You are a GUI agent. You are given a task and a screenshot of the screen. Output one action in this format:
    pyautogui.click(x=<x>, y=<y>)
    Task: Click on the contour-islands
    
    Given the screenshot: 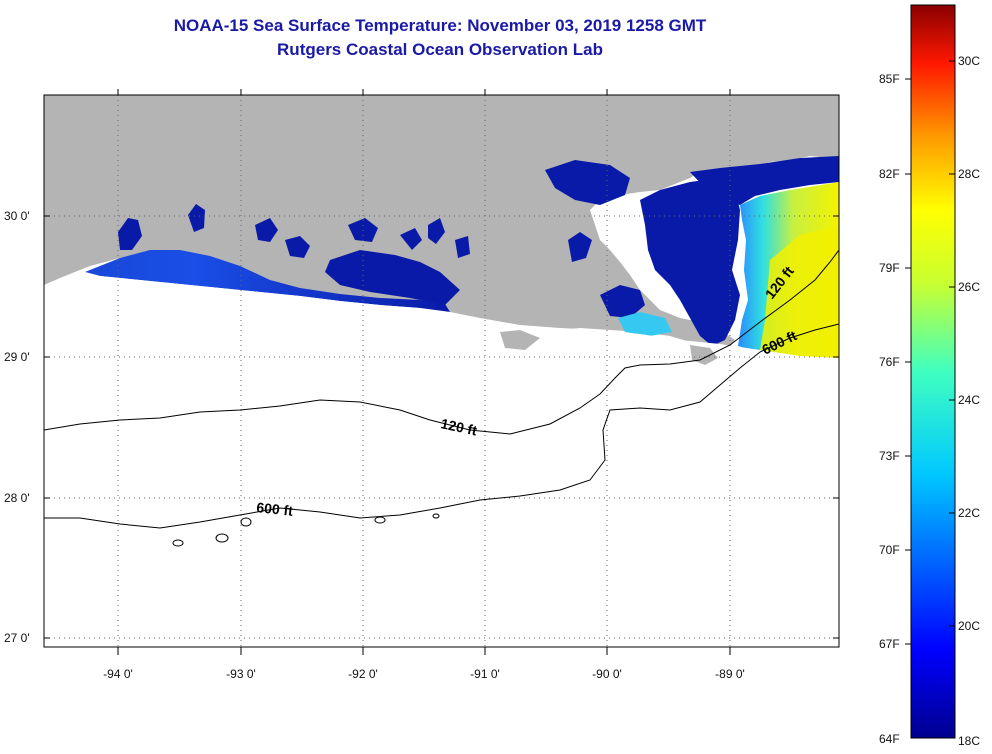 What is the action you would take?
    pyautogui.click(x=306, y=530)
    